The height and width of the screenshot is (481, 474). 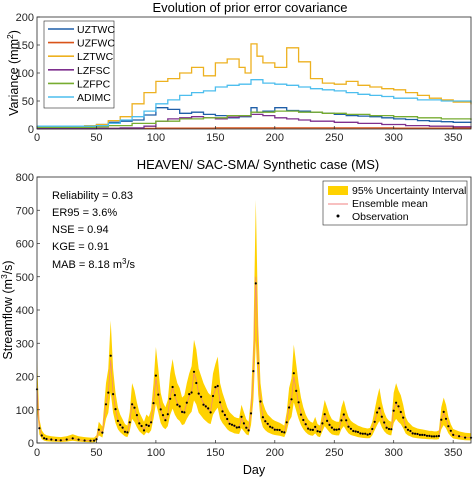 What do you see at coordinates (80, 247) in the screenshot?
I see `stat-kge: KGE = 0.91` at bounding box center [80, 247].